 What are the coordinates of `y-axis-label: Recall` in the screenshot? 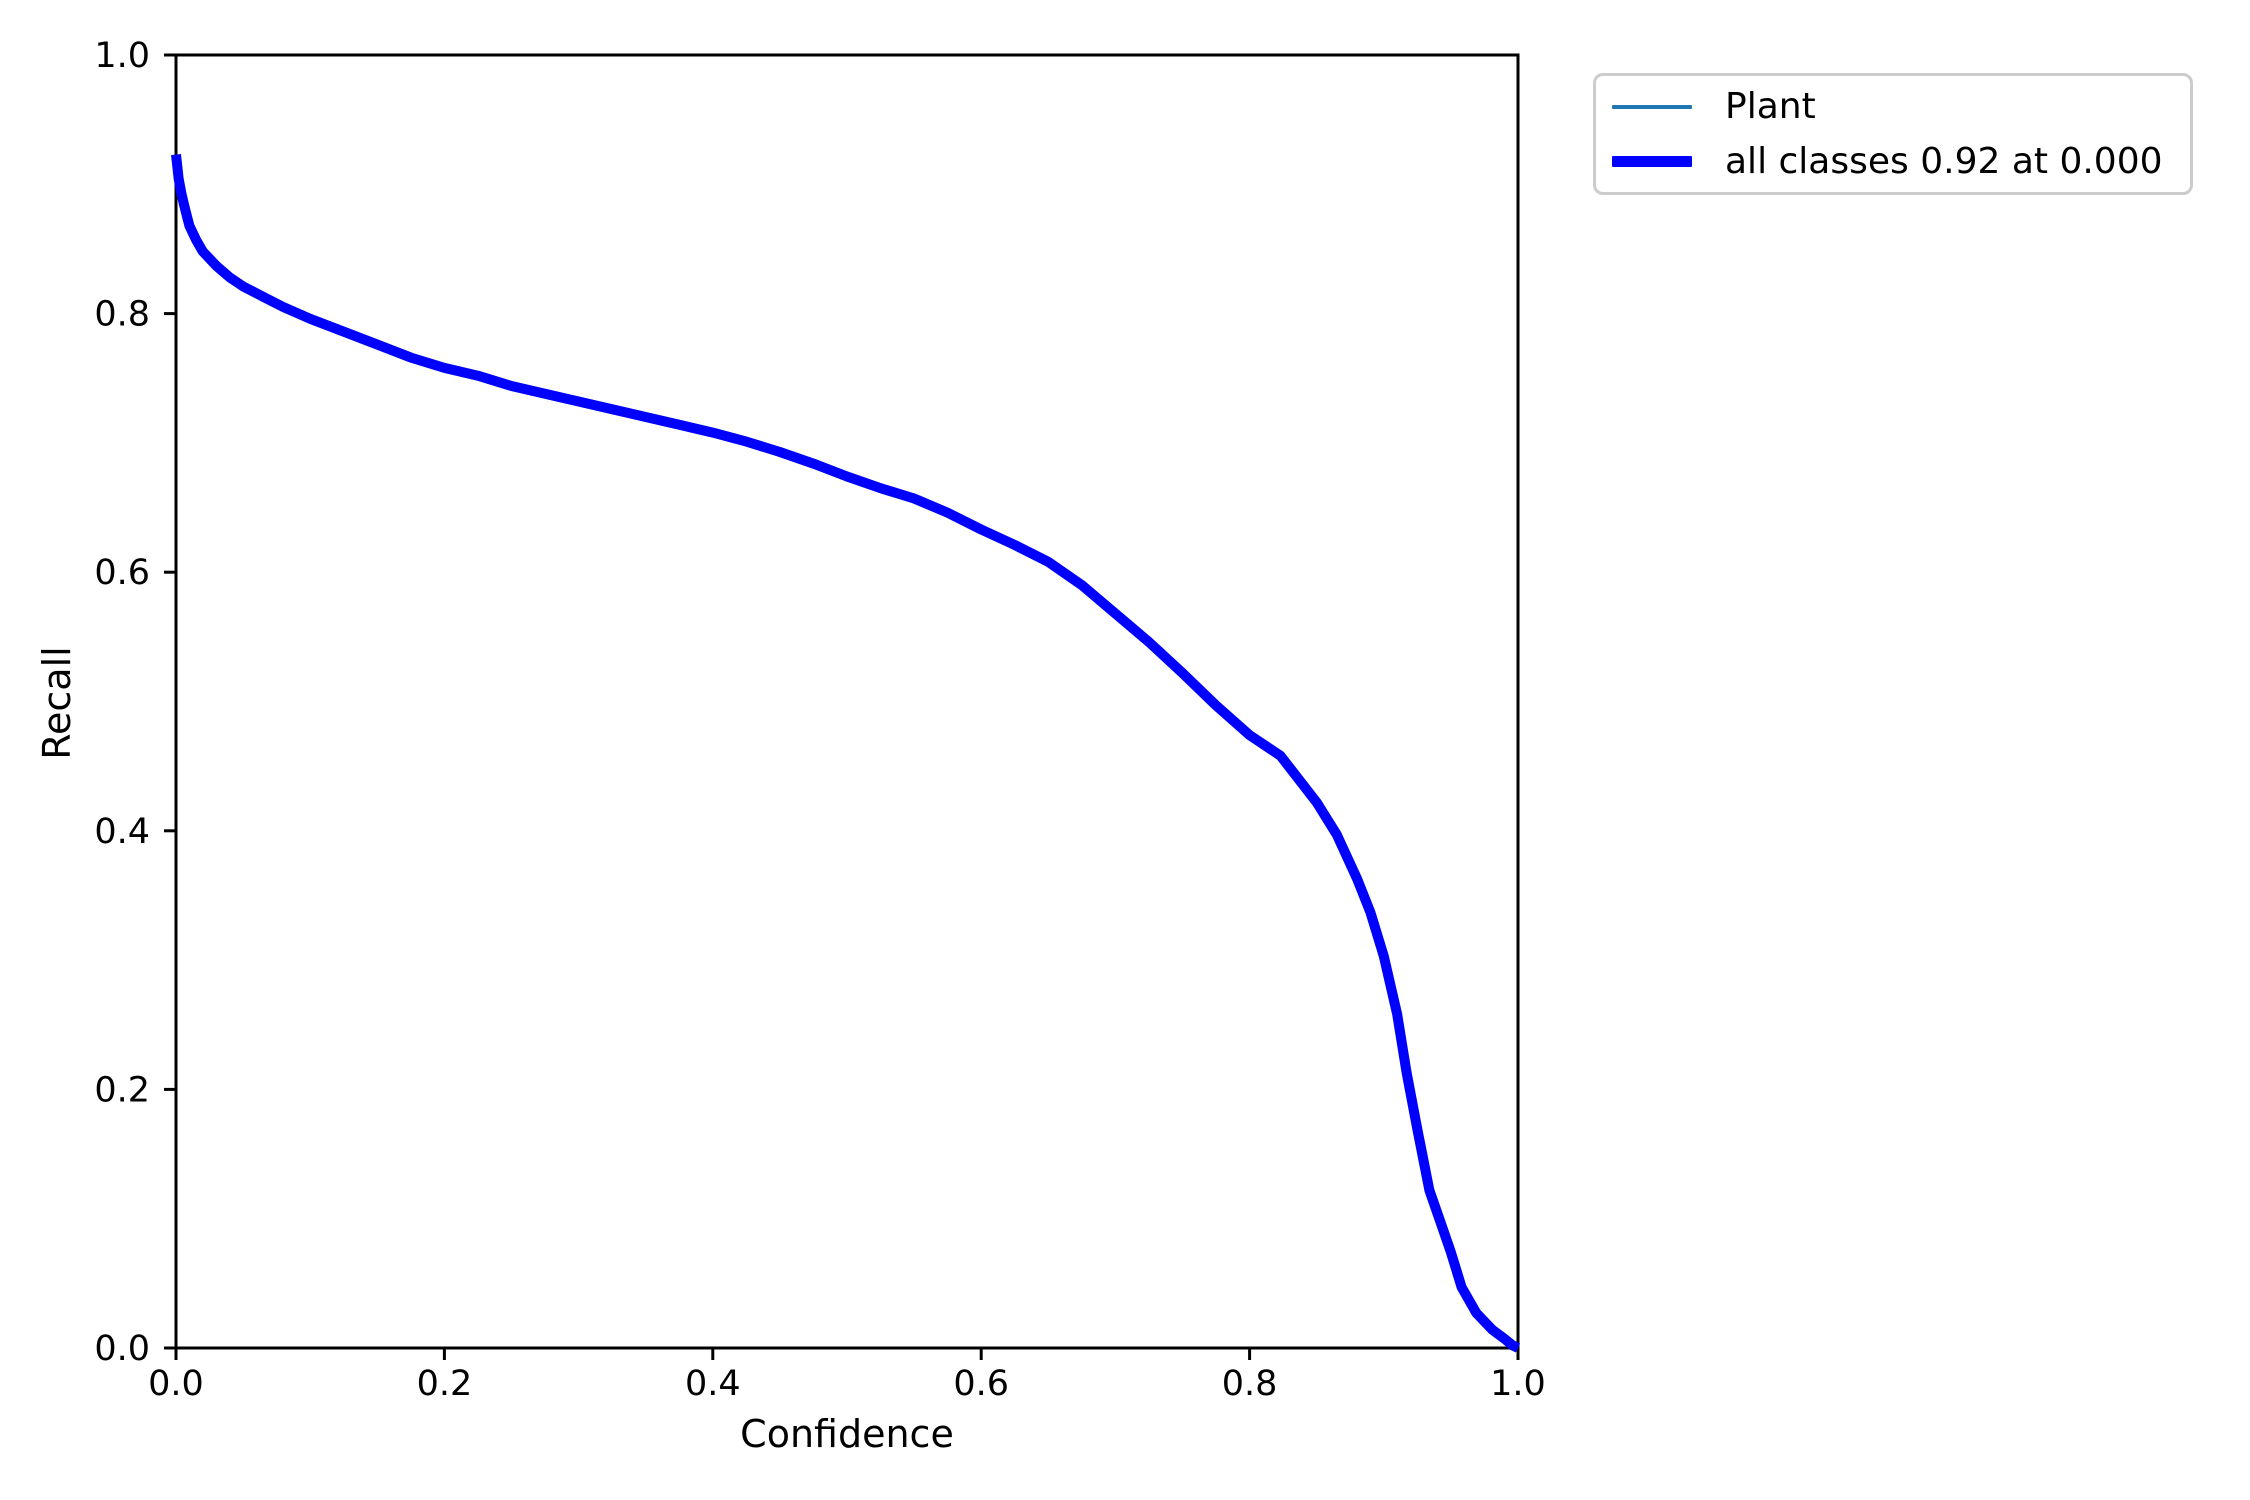 It's located at (57, 703).